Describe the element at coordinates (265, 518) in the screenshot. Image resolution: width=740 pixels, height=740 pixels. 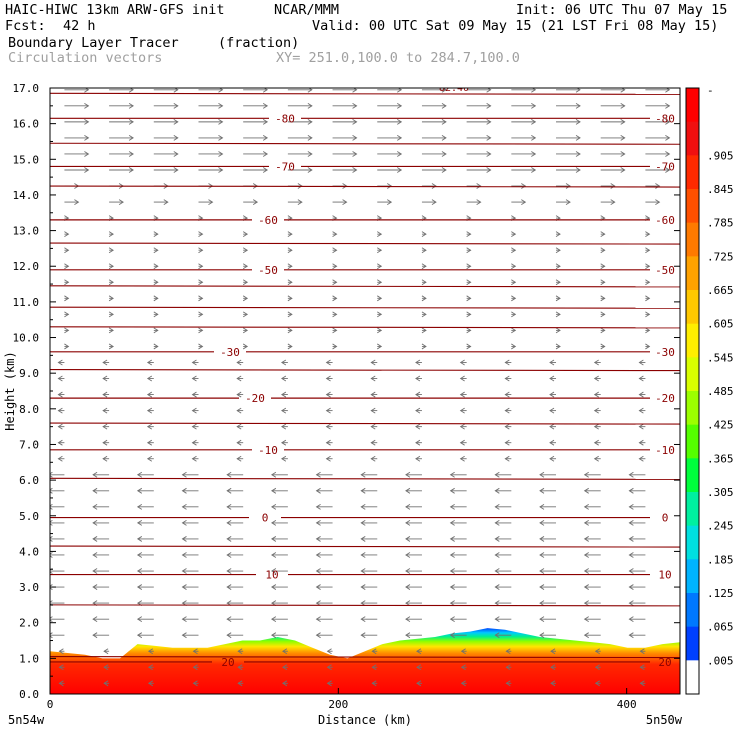
I see `contour-label: 0` at that location.